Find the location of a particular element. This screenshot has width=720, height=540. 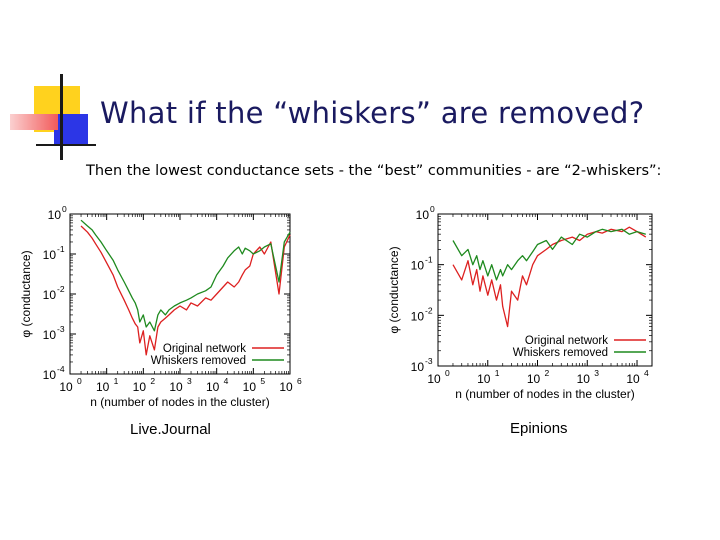

plot-frame is located at coordinates (545, 290).